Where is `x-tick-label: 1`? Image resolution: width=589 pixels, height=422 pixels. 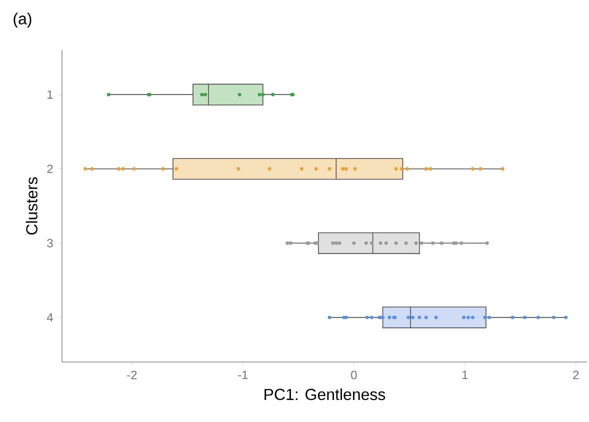
x-tick-label: 1 is located at coordinates (465, 374).